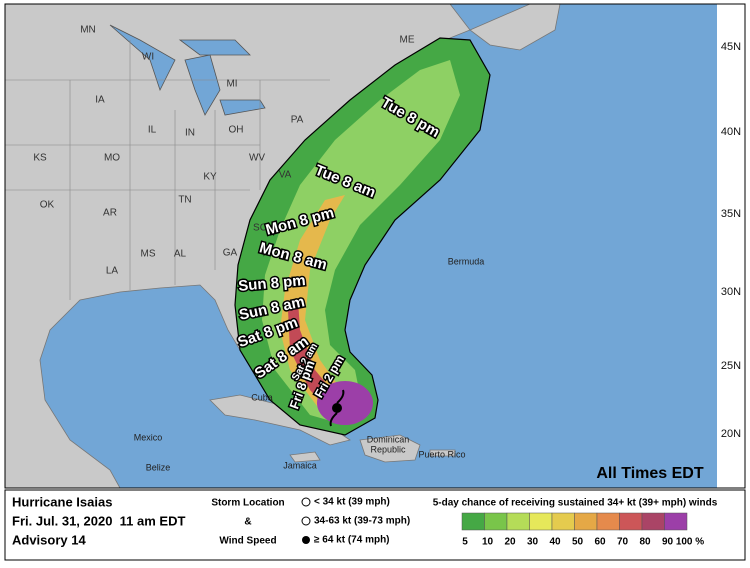  What do you see at coordinates (732, 246) in the screenshot?
I see `latitude-strip` at bounding box center [732, 246].